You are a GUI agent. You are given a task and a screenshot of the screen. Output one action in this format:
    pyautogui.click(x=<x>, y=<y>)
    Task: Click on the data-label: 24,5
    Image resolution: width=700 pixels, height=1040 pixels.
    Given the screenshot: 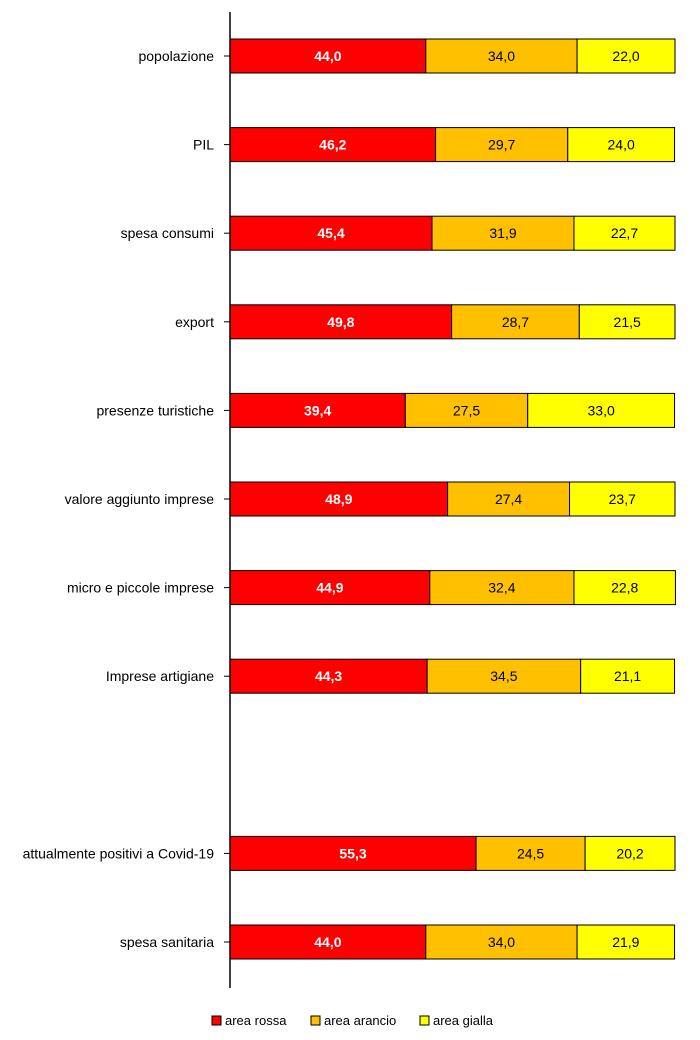 What is the action you would take?
    pyautogui.click(x=530, y=853)
    